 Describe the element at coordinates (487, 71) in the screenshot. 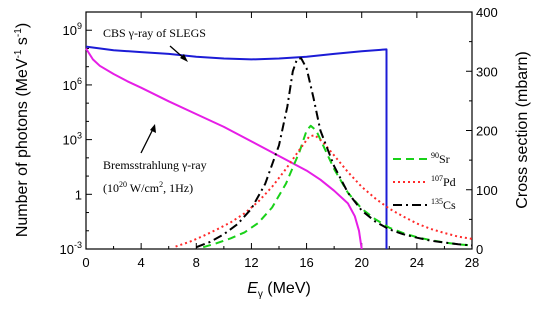

I see `y-right-tick-label: 300` at that location.